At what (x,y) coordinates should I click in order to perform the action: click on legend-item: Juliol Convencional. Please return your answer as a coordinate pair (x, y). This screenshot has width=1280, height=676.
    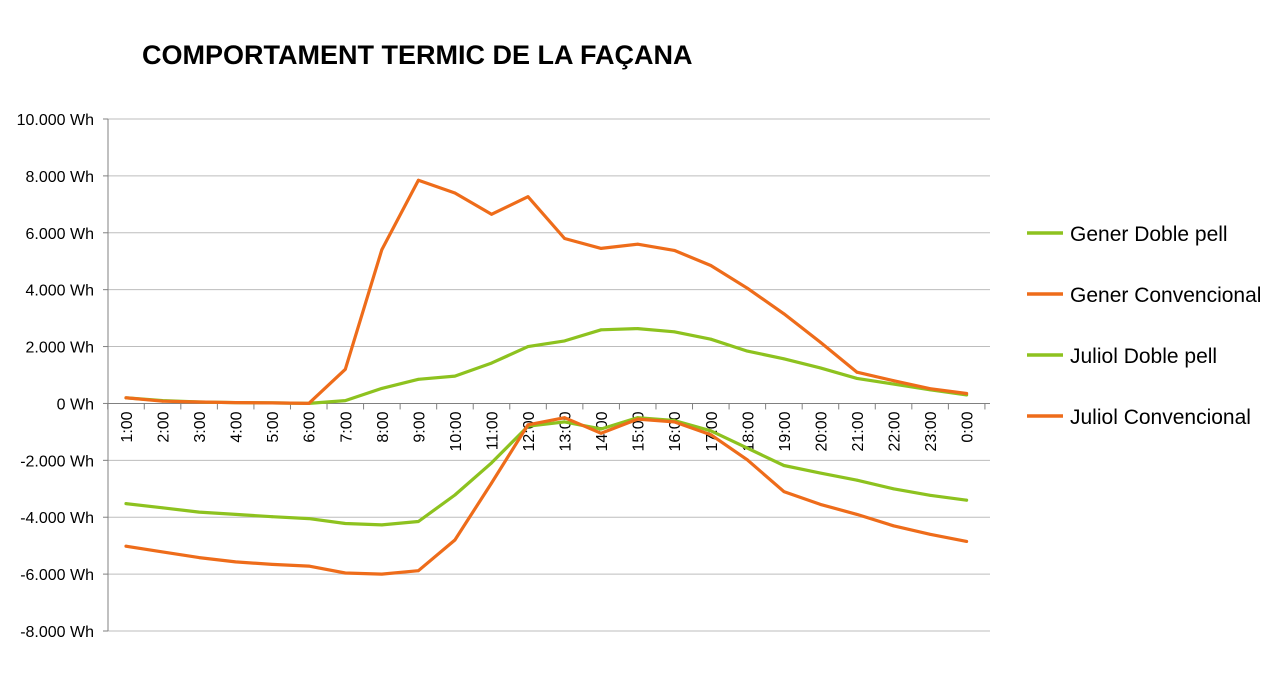
    Looking at the image, I should click on (1139, 417).